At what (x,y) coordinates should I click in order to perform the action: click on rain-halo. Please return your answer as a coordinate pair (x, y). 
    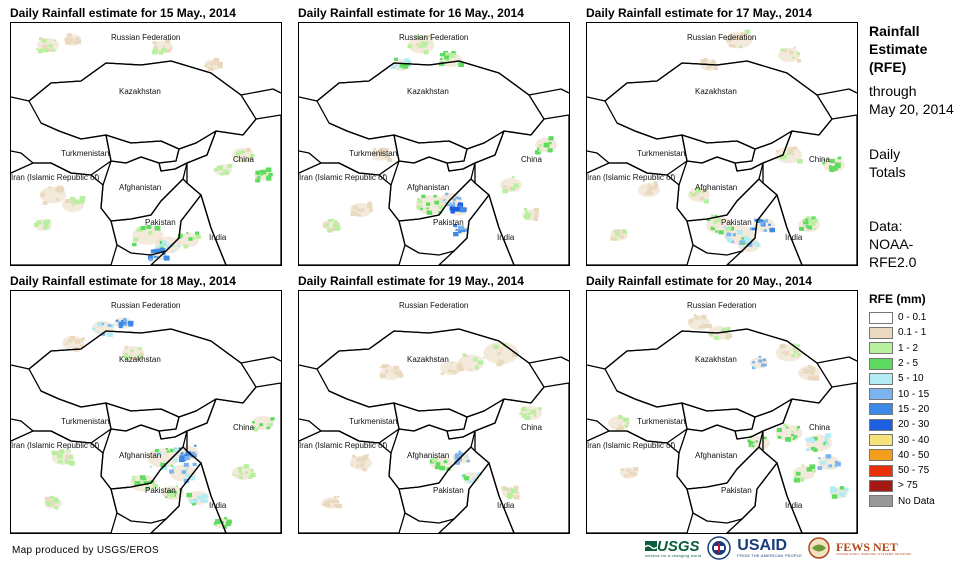
    Looking at the image, I should click on (431, 205).